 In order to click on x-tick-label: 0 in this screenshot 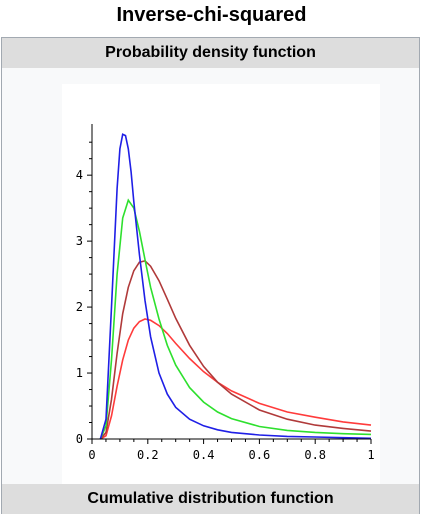, I will do `click(91, 455)`.